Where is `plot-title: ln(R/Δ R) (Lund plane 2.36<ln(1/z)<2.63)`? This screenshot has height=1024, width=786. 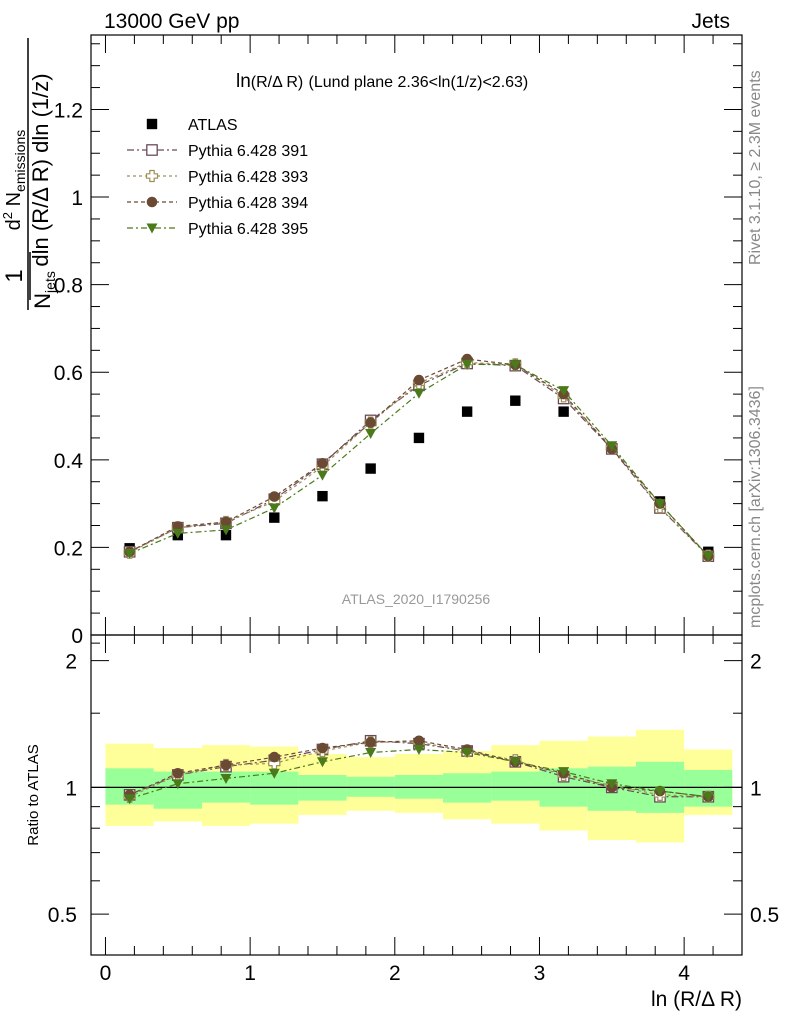
plot-title: ln(R/Δ R) (Lund plane 2.36<ln(1/z)<2.63) is located at coordinates (382, 81).